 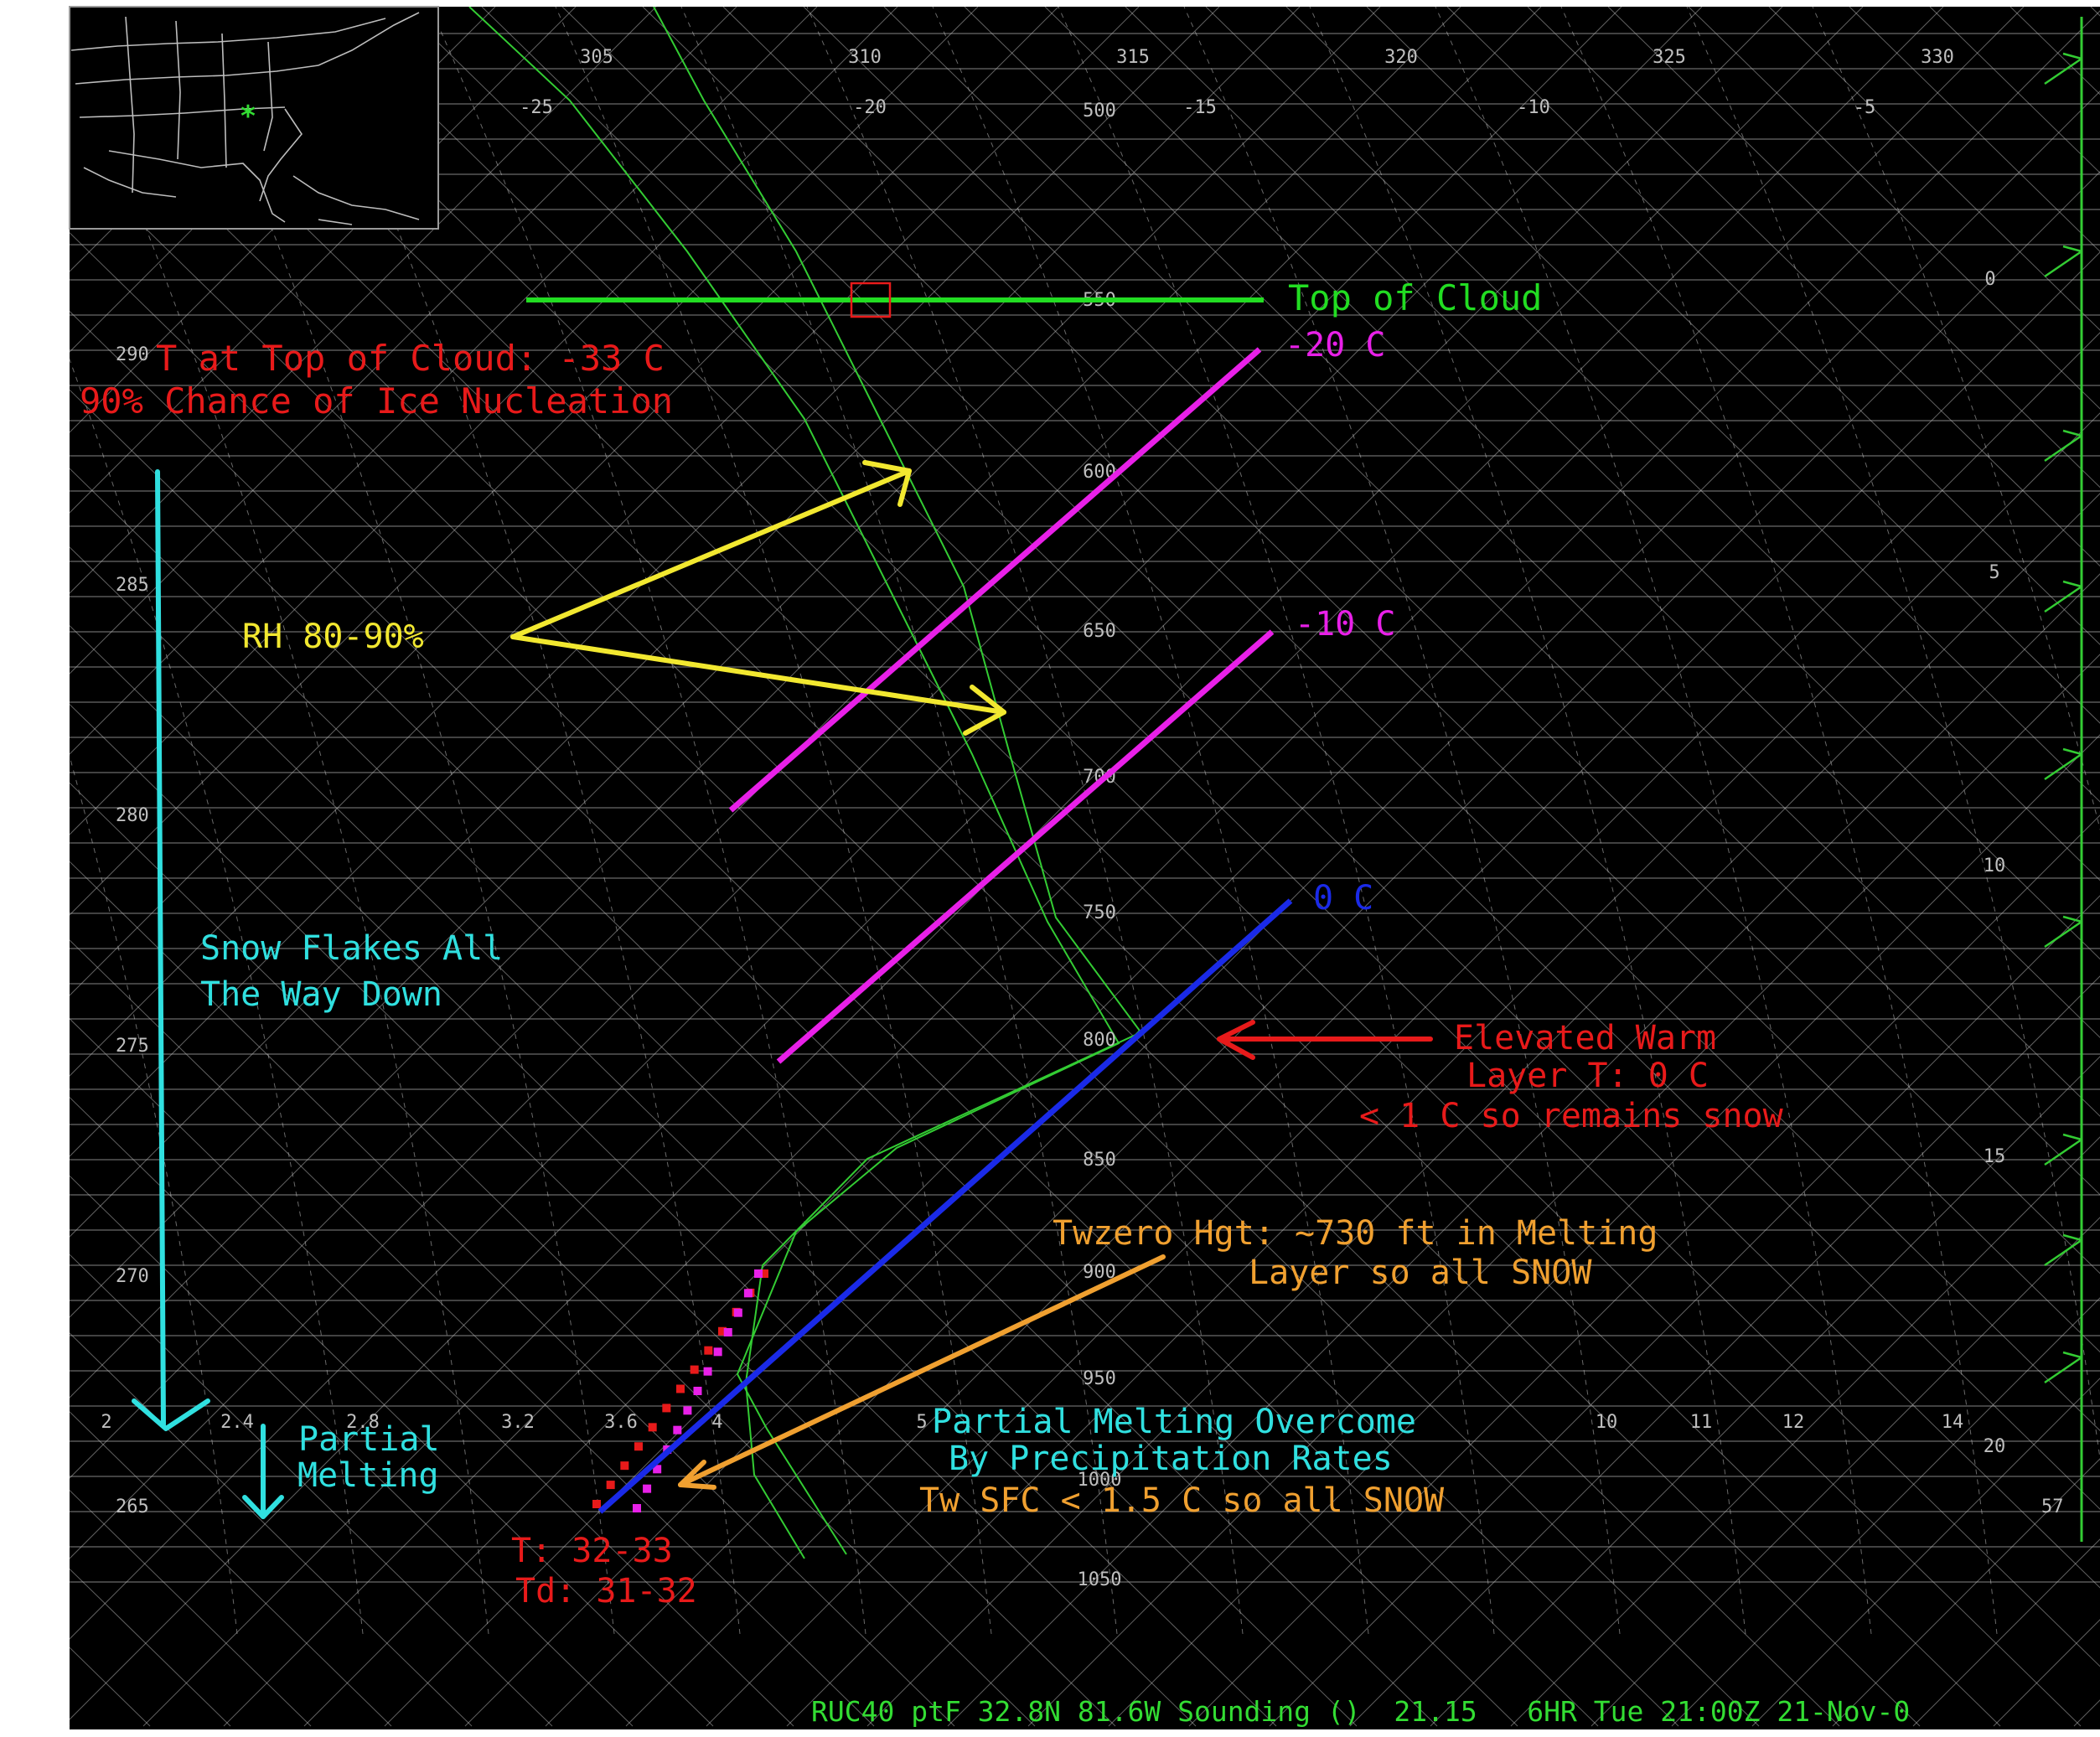 What do you see at coordinates (1182, 1501) in the screenshot?
I see `overcome-label-3: Tw SFC < 1.5 C so all SNOW` at bounding box center [1182, 1501].